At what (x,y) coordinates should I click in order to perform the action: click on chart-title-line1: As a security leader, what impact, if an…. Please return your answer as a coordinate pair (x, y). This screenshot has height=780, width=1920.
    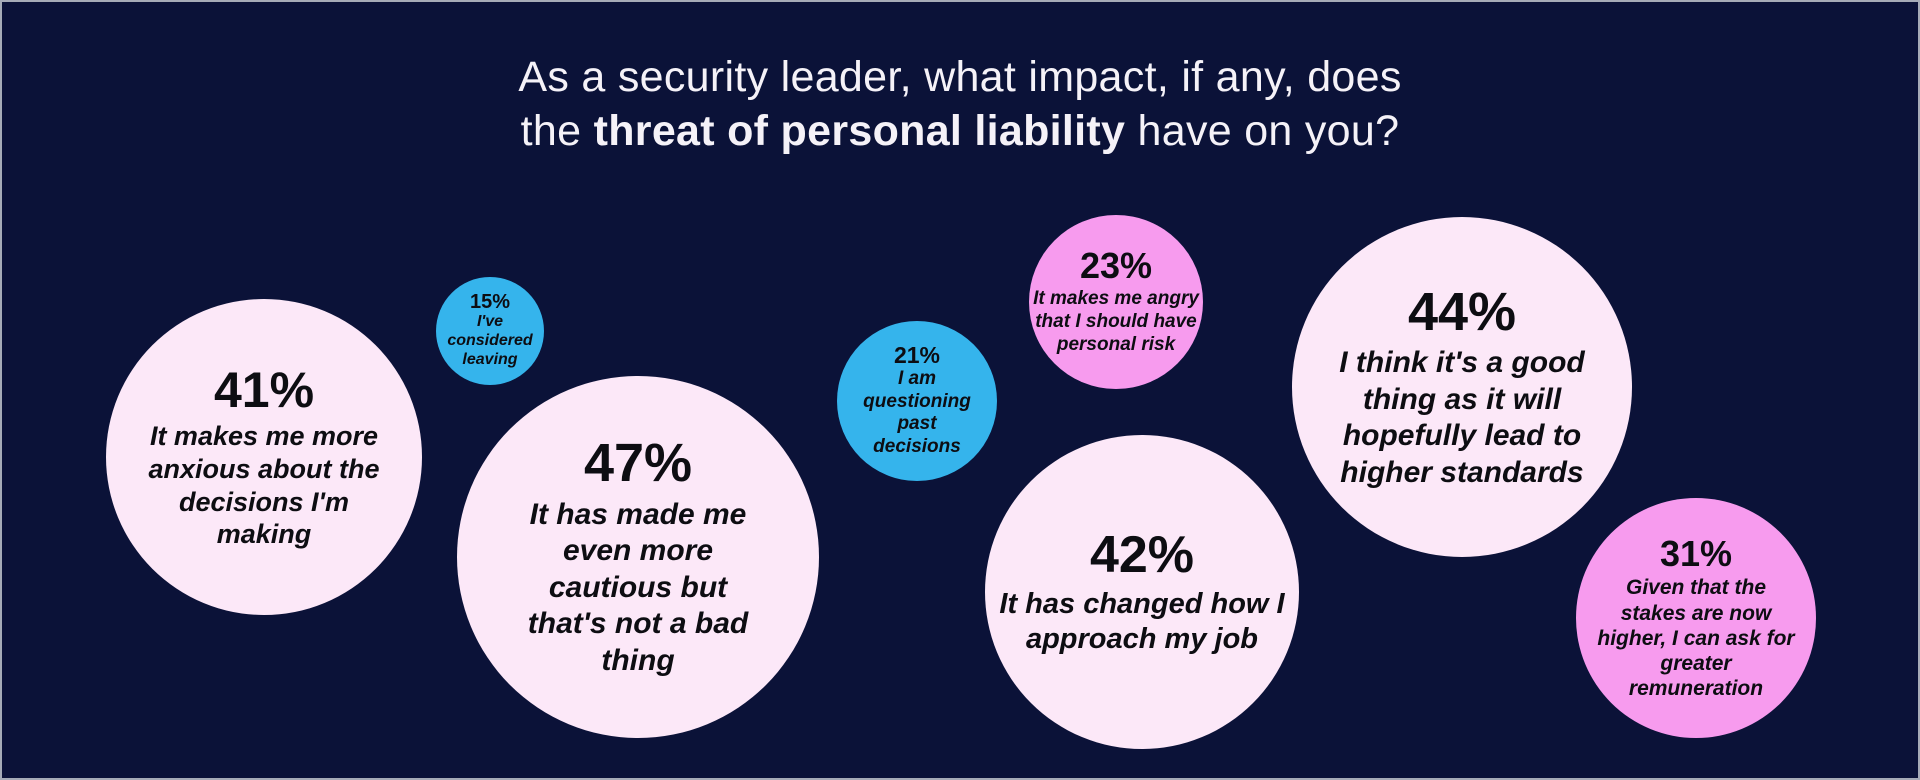
    Looking at the image, I should click on (960, 77).